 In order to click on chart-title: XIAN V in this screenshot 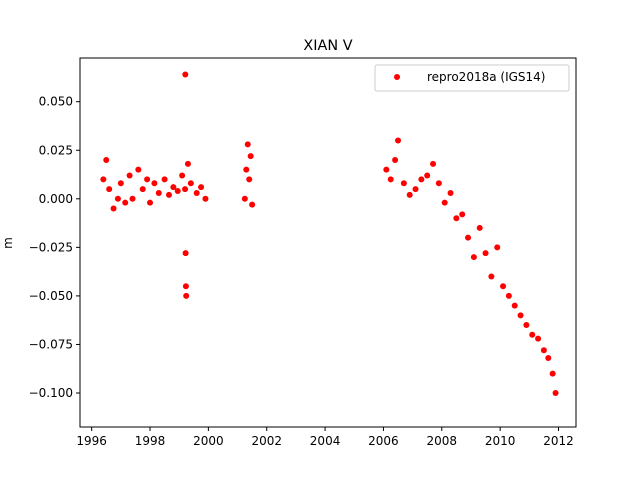, I will do `click(327, 46)`.